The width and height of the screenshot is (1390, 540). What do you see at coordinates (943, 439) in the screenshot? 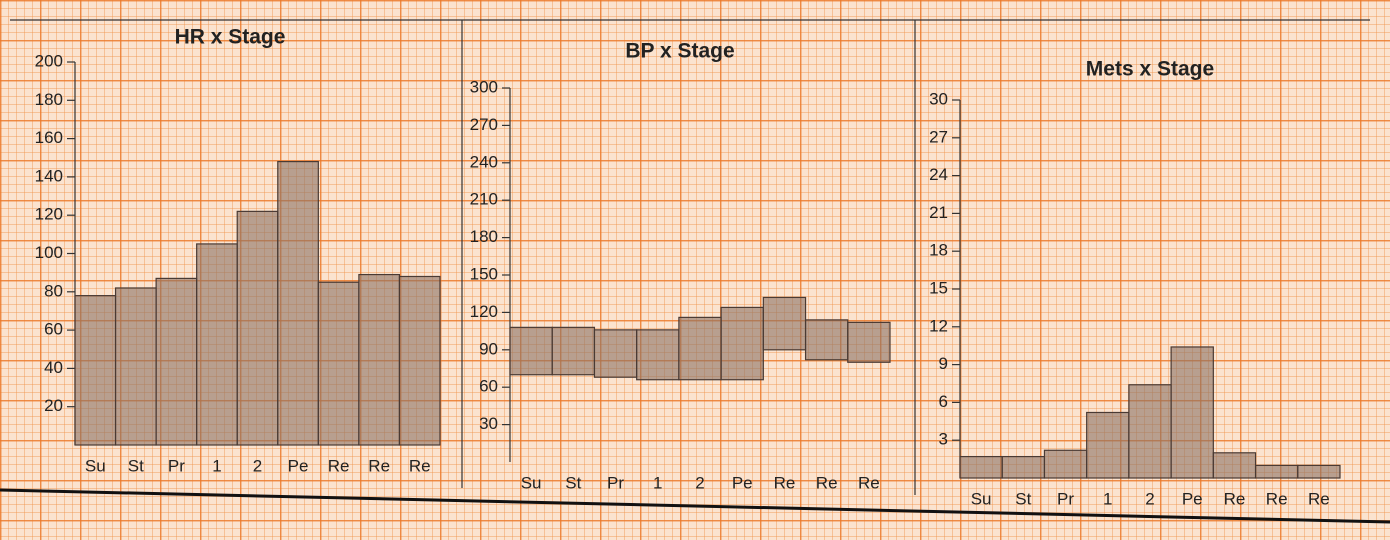
I see `y-tick-label: 3` at bounding box center [943, 439].